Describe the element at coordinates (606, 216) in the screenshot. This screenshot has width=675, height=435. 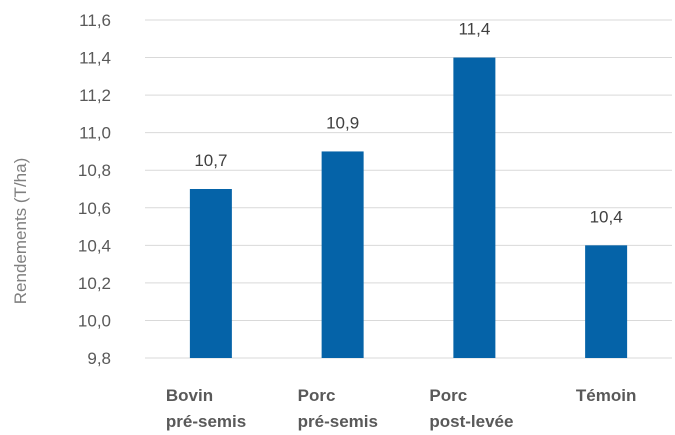
I see `data-label: 10,4` at that location.